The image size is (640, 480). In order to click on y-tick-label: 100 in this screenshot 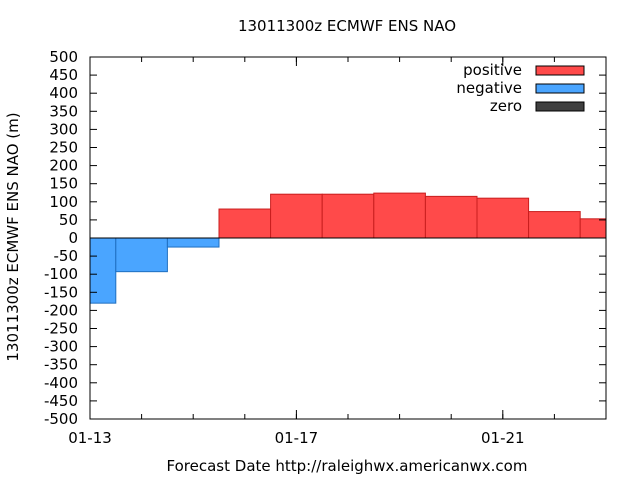, I will do `click(63, 202)`.